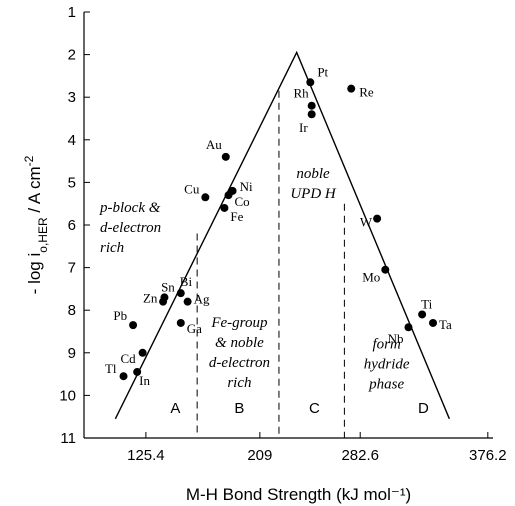 The image size is (515, 506). I want to click on data-point-zn, so click(164, 297).